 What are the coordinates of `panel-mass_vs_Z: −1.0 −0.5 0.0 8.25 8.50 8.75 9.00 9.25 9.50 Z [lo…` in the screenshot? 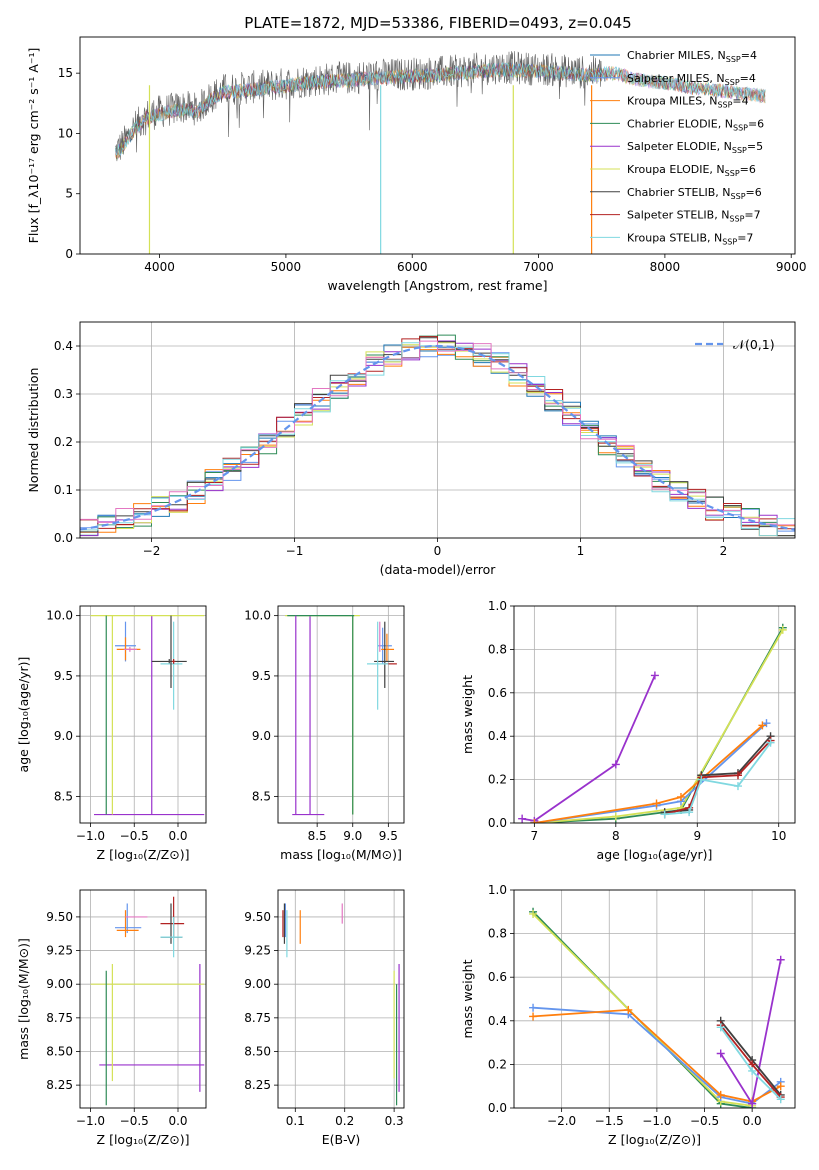 It's located at (111, 1018).